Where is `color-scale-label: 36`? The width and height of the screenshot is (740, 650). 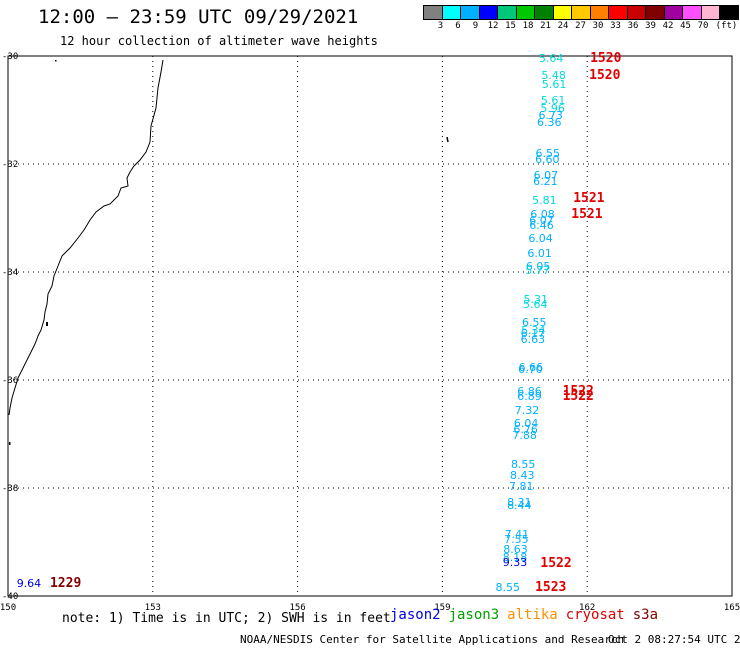 color-scale-label: 36 is located at coordinates (633, 26).